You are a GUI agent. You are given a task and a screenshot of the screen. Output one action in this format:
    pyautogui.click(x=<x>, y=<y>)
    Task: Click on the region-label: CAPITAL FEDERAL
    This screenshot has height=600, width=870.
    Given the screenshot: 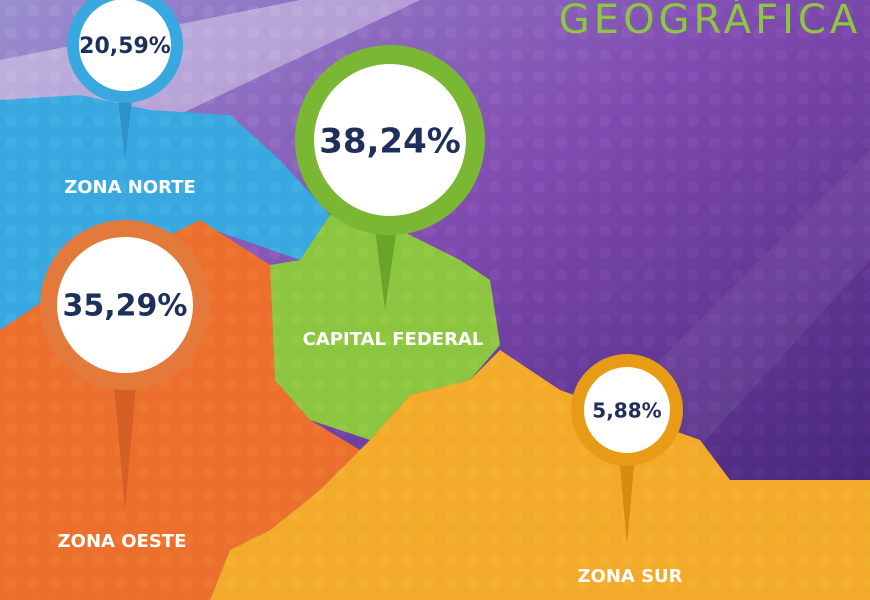 What is the action you would take?
    pyautogui.click(x=393, y=339)
    